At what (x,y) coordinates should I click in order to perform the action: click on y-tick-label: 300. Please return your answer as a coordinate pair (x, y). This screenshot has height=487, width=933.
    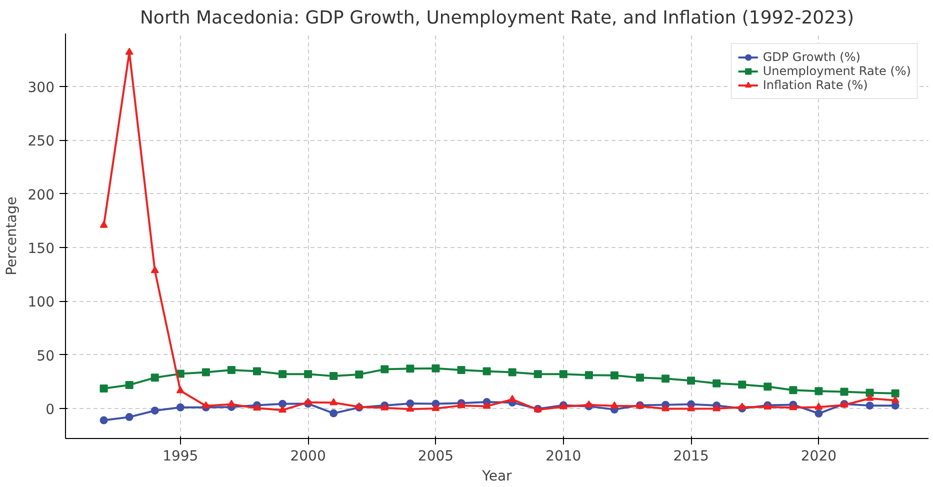
    Looking at the image, I should click on (41, 88).